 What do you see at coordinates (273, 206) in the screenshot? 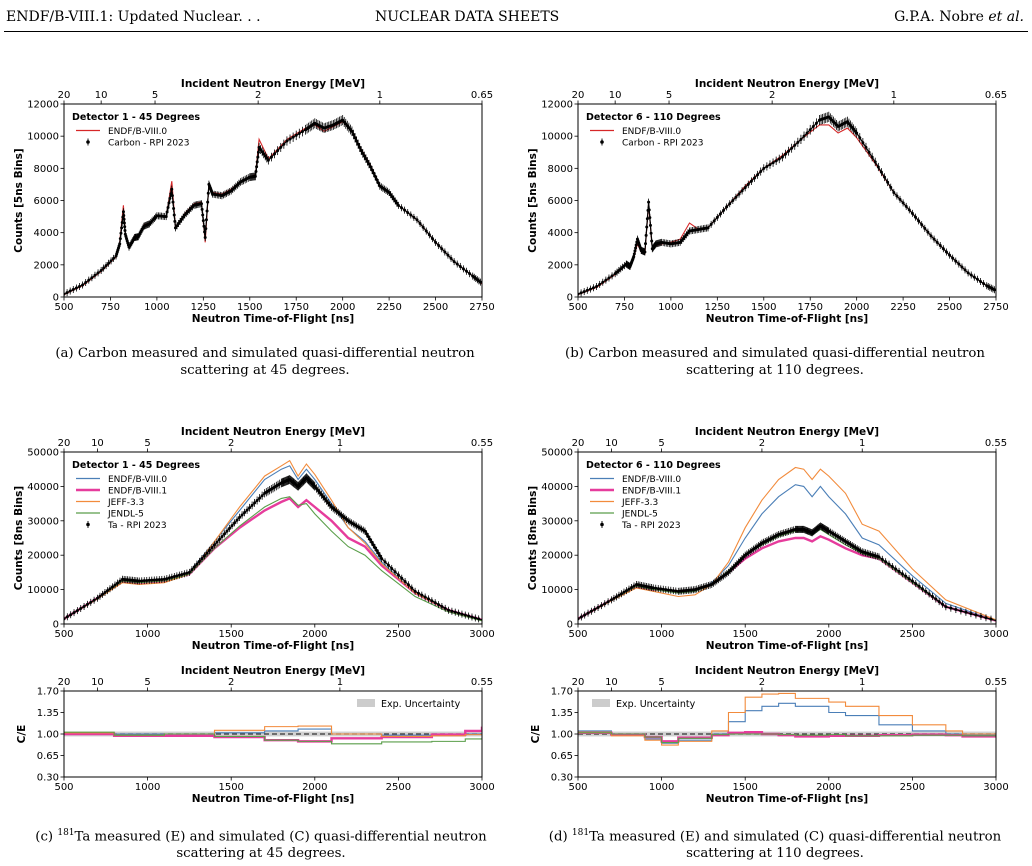
I see `plot-area-a` at bounding box center [273, 206].